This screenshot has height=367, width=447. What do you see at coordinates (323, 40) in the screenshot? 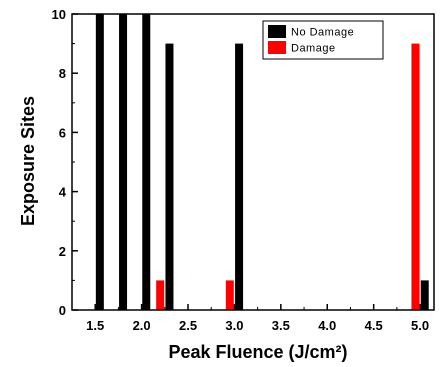
I see `legend: No Damage Damage` at bounding box center [323, 40].